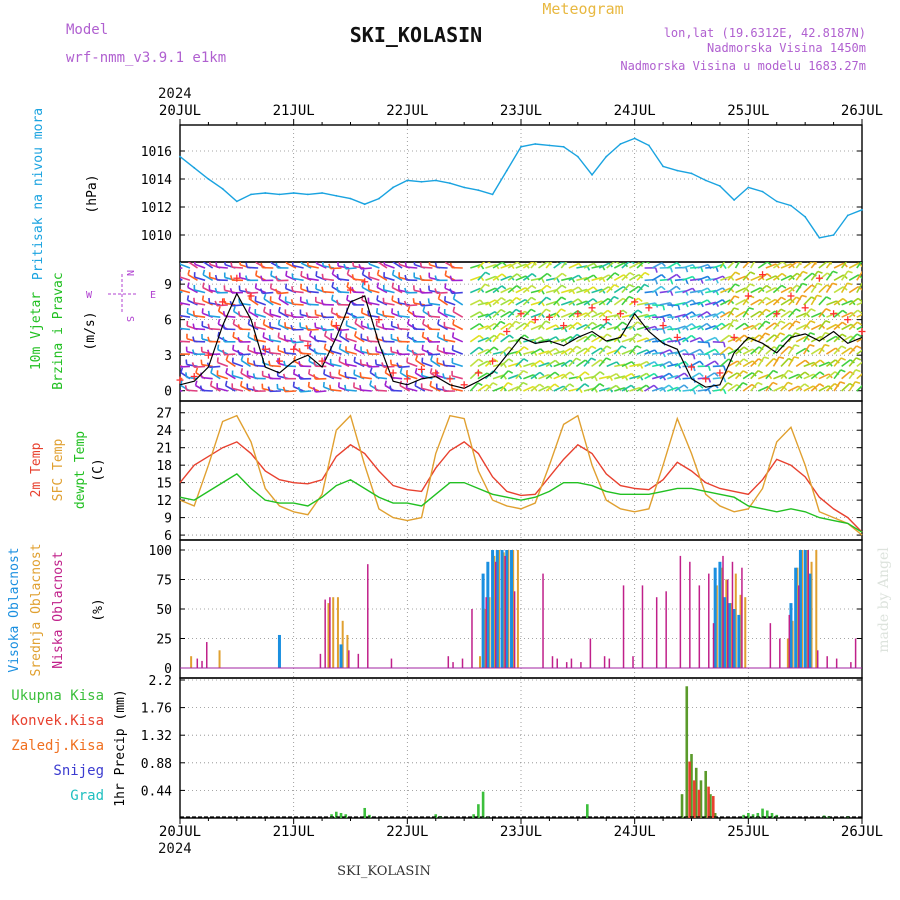 Image resolution: width=900 pixels, height=900 pixels. I want to click on cloud-unit-label: (%), so click(98, 609).